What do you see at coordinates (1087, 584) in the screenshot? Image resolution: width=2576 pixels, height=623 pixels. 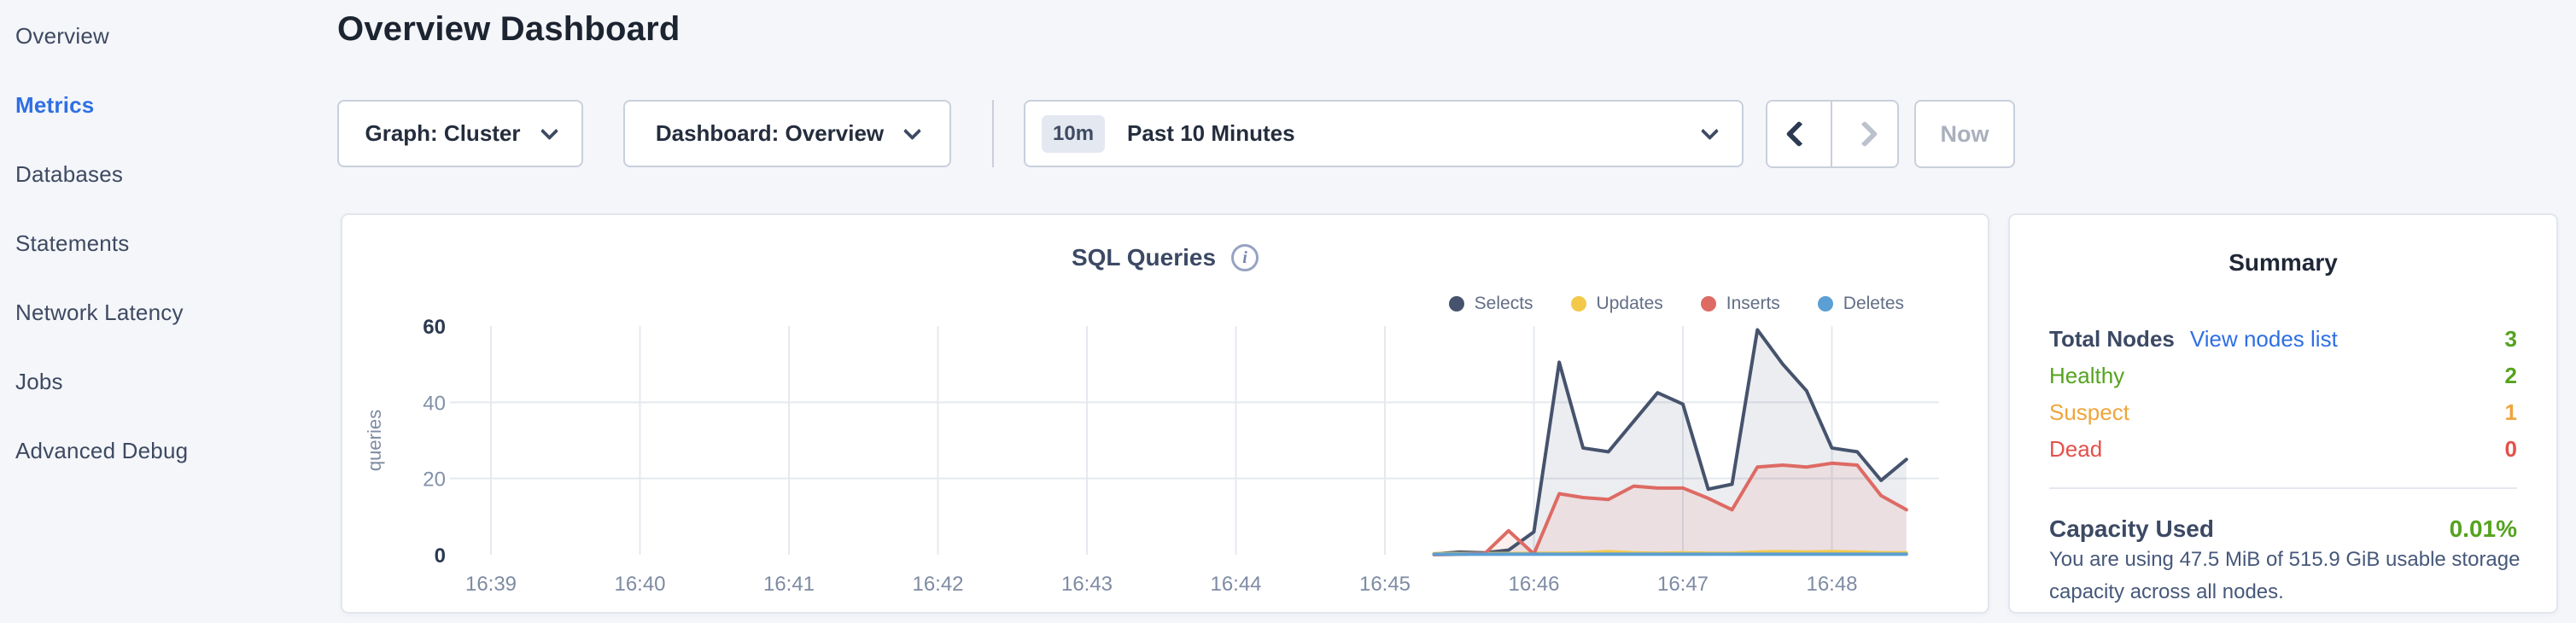 I see `x-tick-label: 16:43` at bounding box center [1087, 584].